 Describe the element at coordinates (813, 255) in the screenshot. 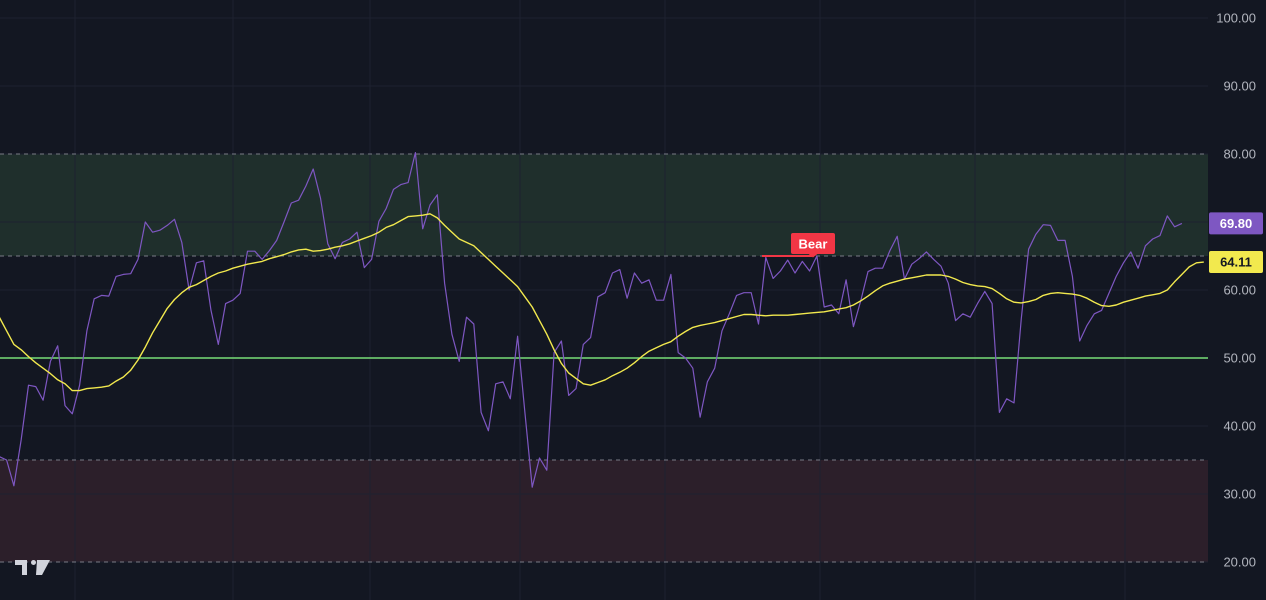

I see `bear-badge-pointer` at that location.